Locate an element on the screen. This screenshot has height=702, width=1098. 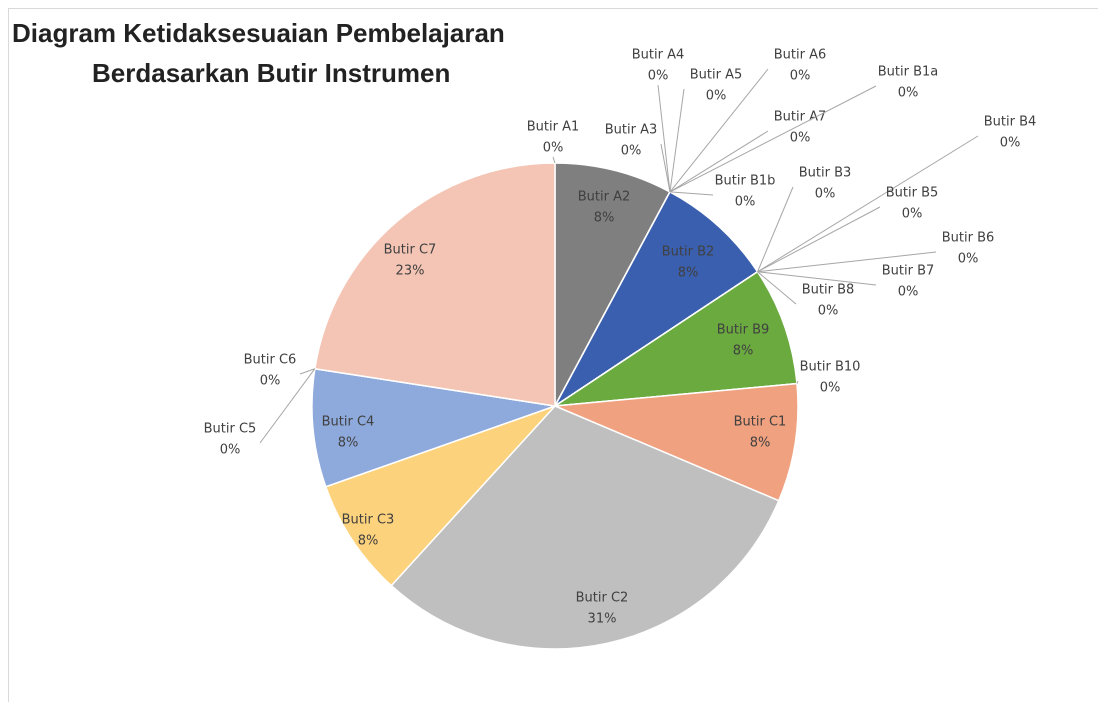
slice-category-label: Butir B1b is located at coordinates (745, 181).